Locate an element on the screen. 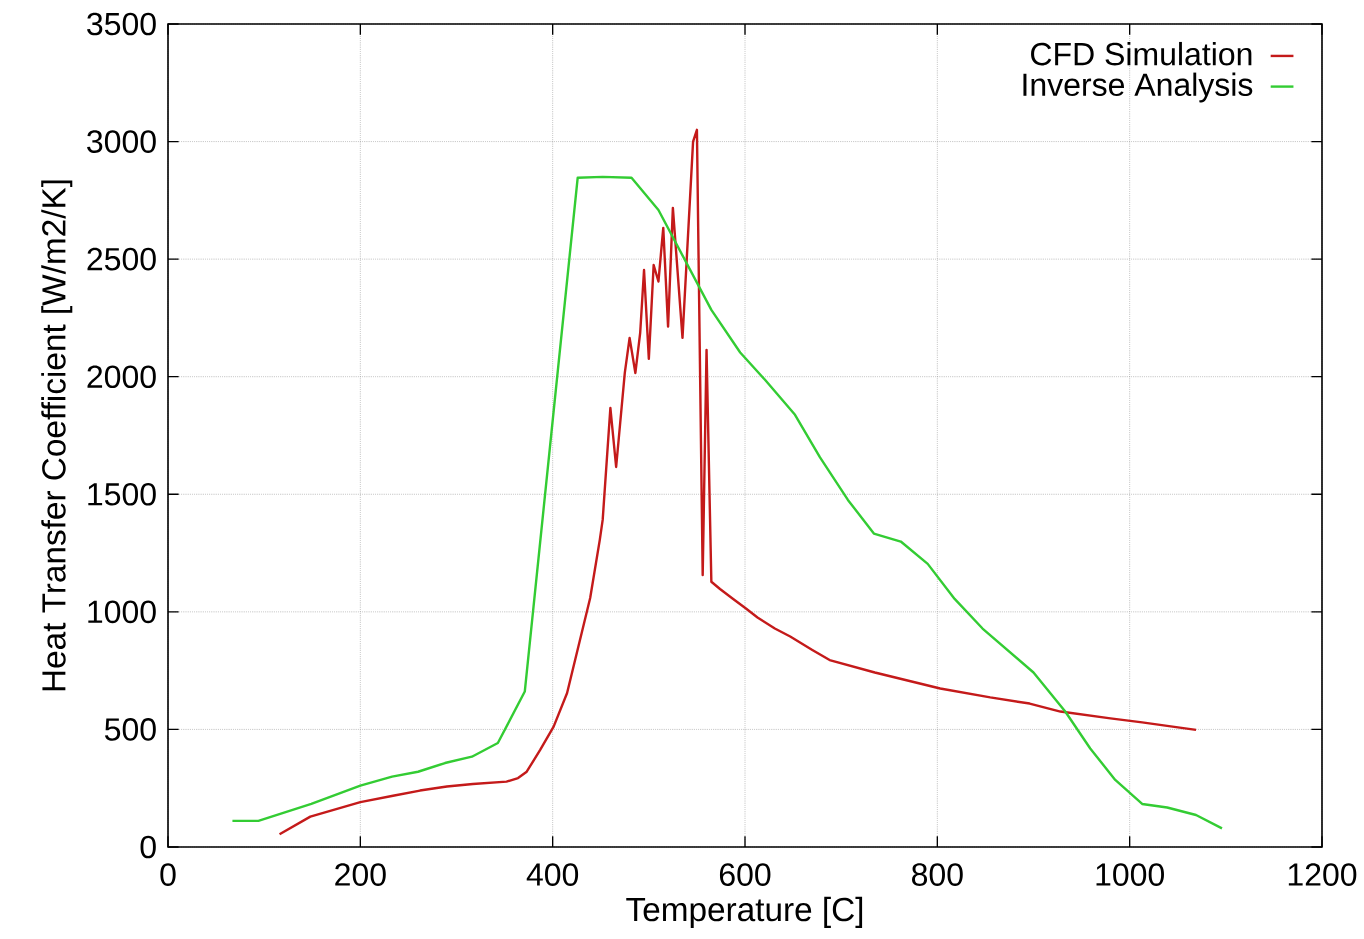 The image size is (1364, 939). x-tick-label: 200 is located at coordinates (360, 874).